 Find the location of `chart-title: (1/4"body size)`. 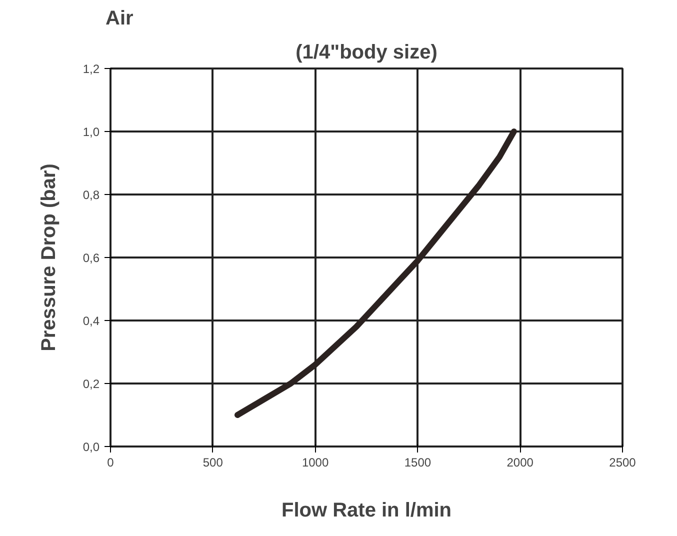

chart-title: (1/4"body size) is located at coordinates (367, 53).